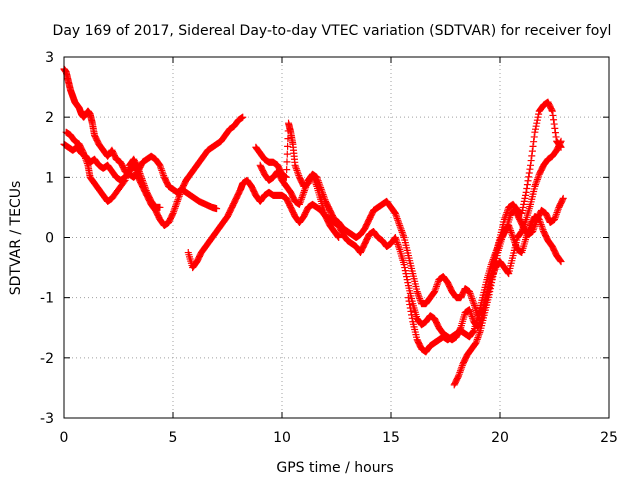  I want to click on x-tick-label: 0, so click(64, 438).